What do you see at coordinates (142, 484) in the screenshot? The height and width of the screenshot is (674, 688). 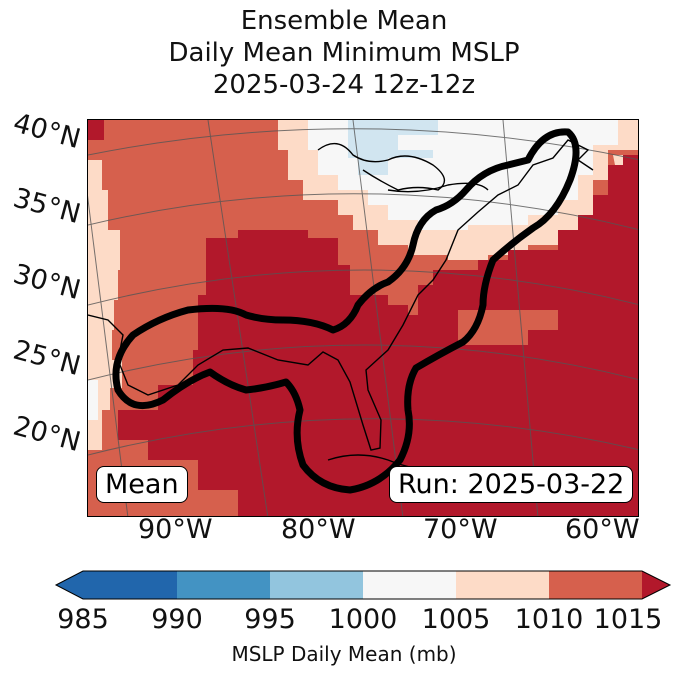 I see `mean-label: Mean` at bounding box center [142, 484].